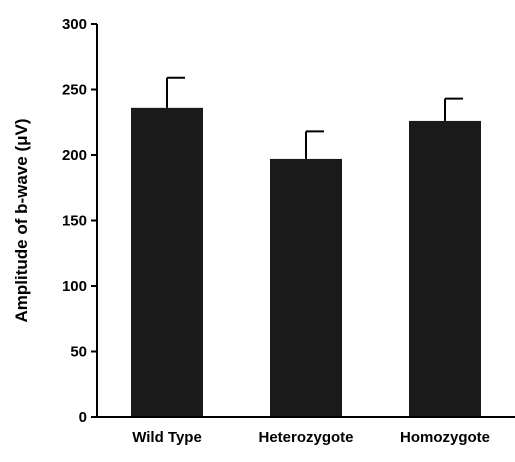  I want to click on x-category-label: Homozygote, so click(445, 437).